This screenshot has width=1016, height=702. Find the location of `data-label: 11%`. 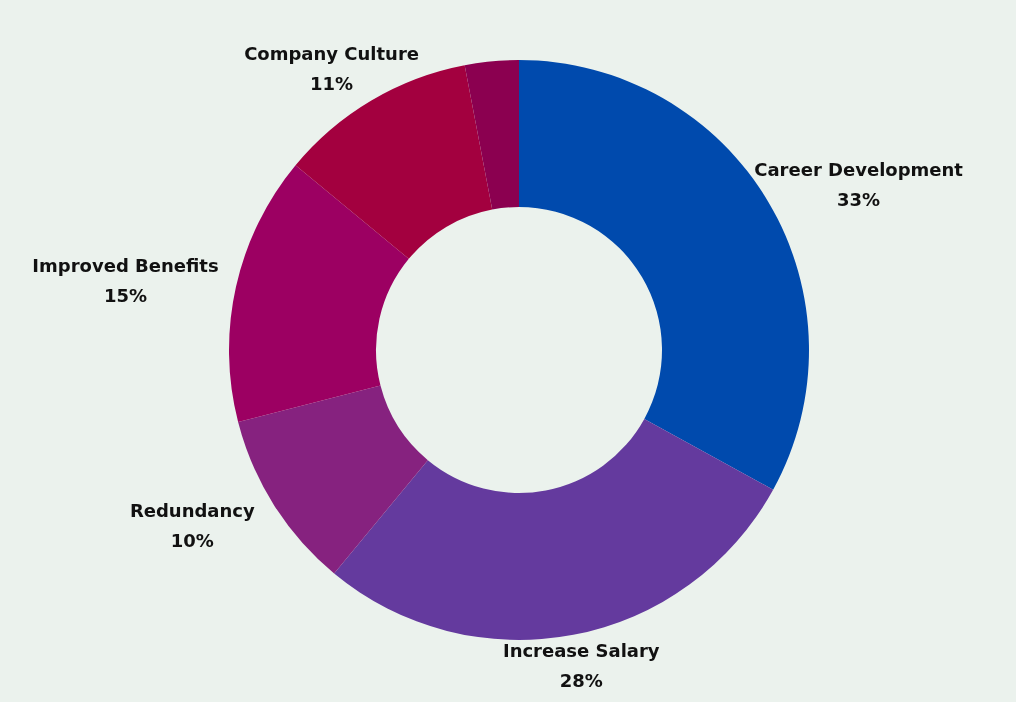

data-label: 11% is located at coordinates (332, 83).